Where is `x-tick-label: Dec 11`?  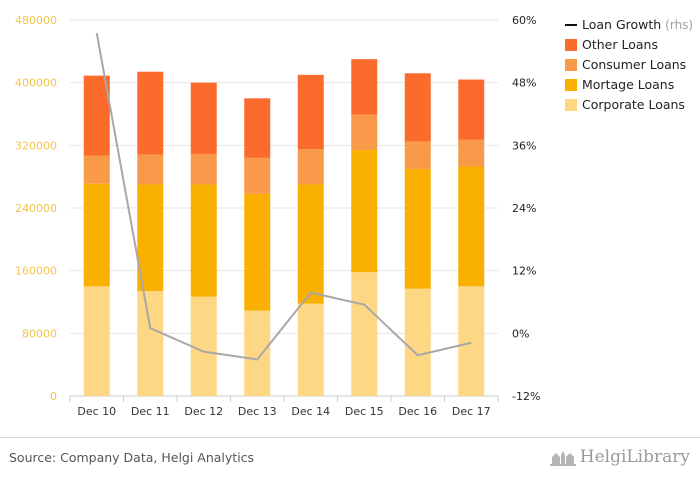
x-tick-label: Dec 11 is located at coordinates (150, 411).